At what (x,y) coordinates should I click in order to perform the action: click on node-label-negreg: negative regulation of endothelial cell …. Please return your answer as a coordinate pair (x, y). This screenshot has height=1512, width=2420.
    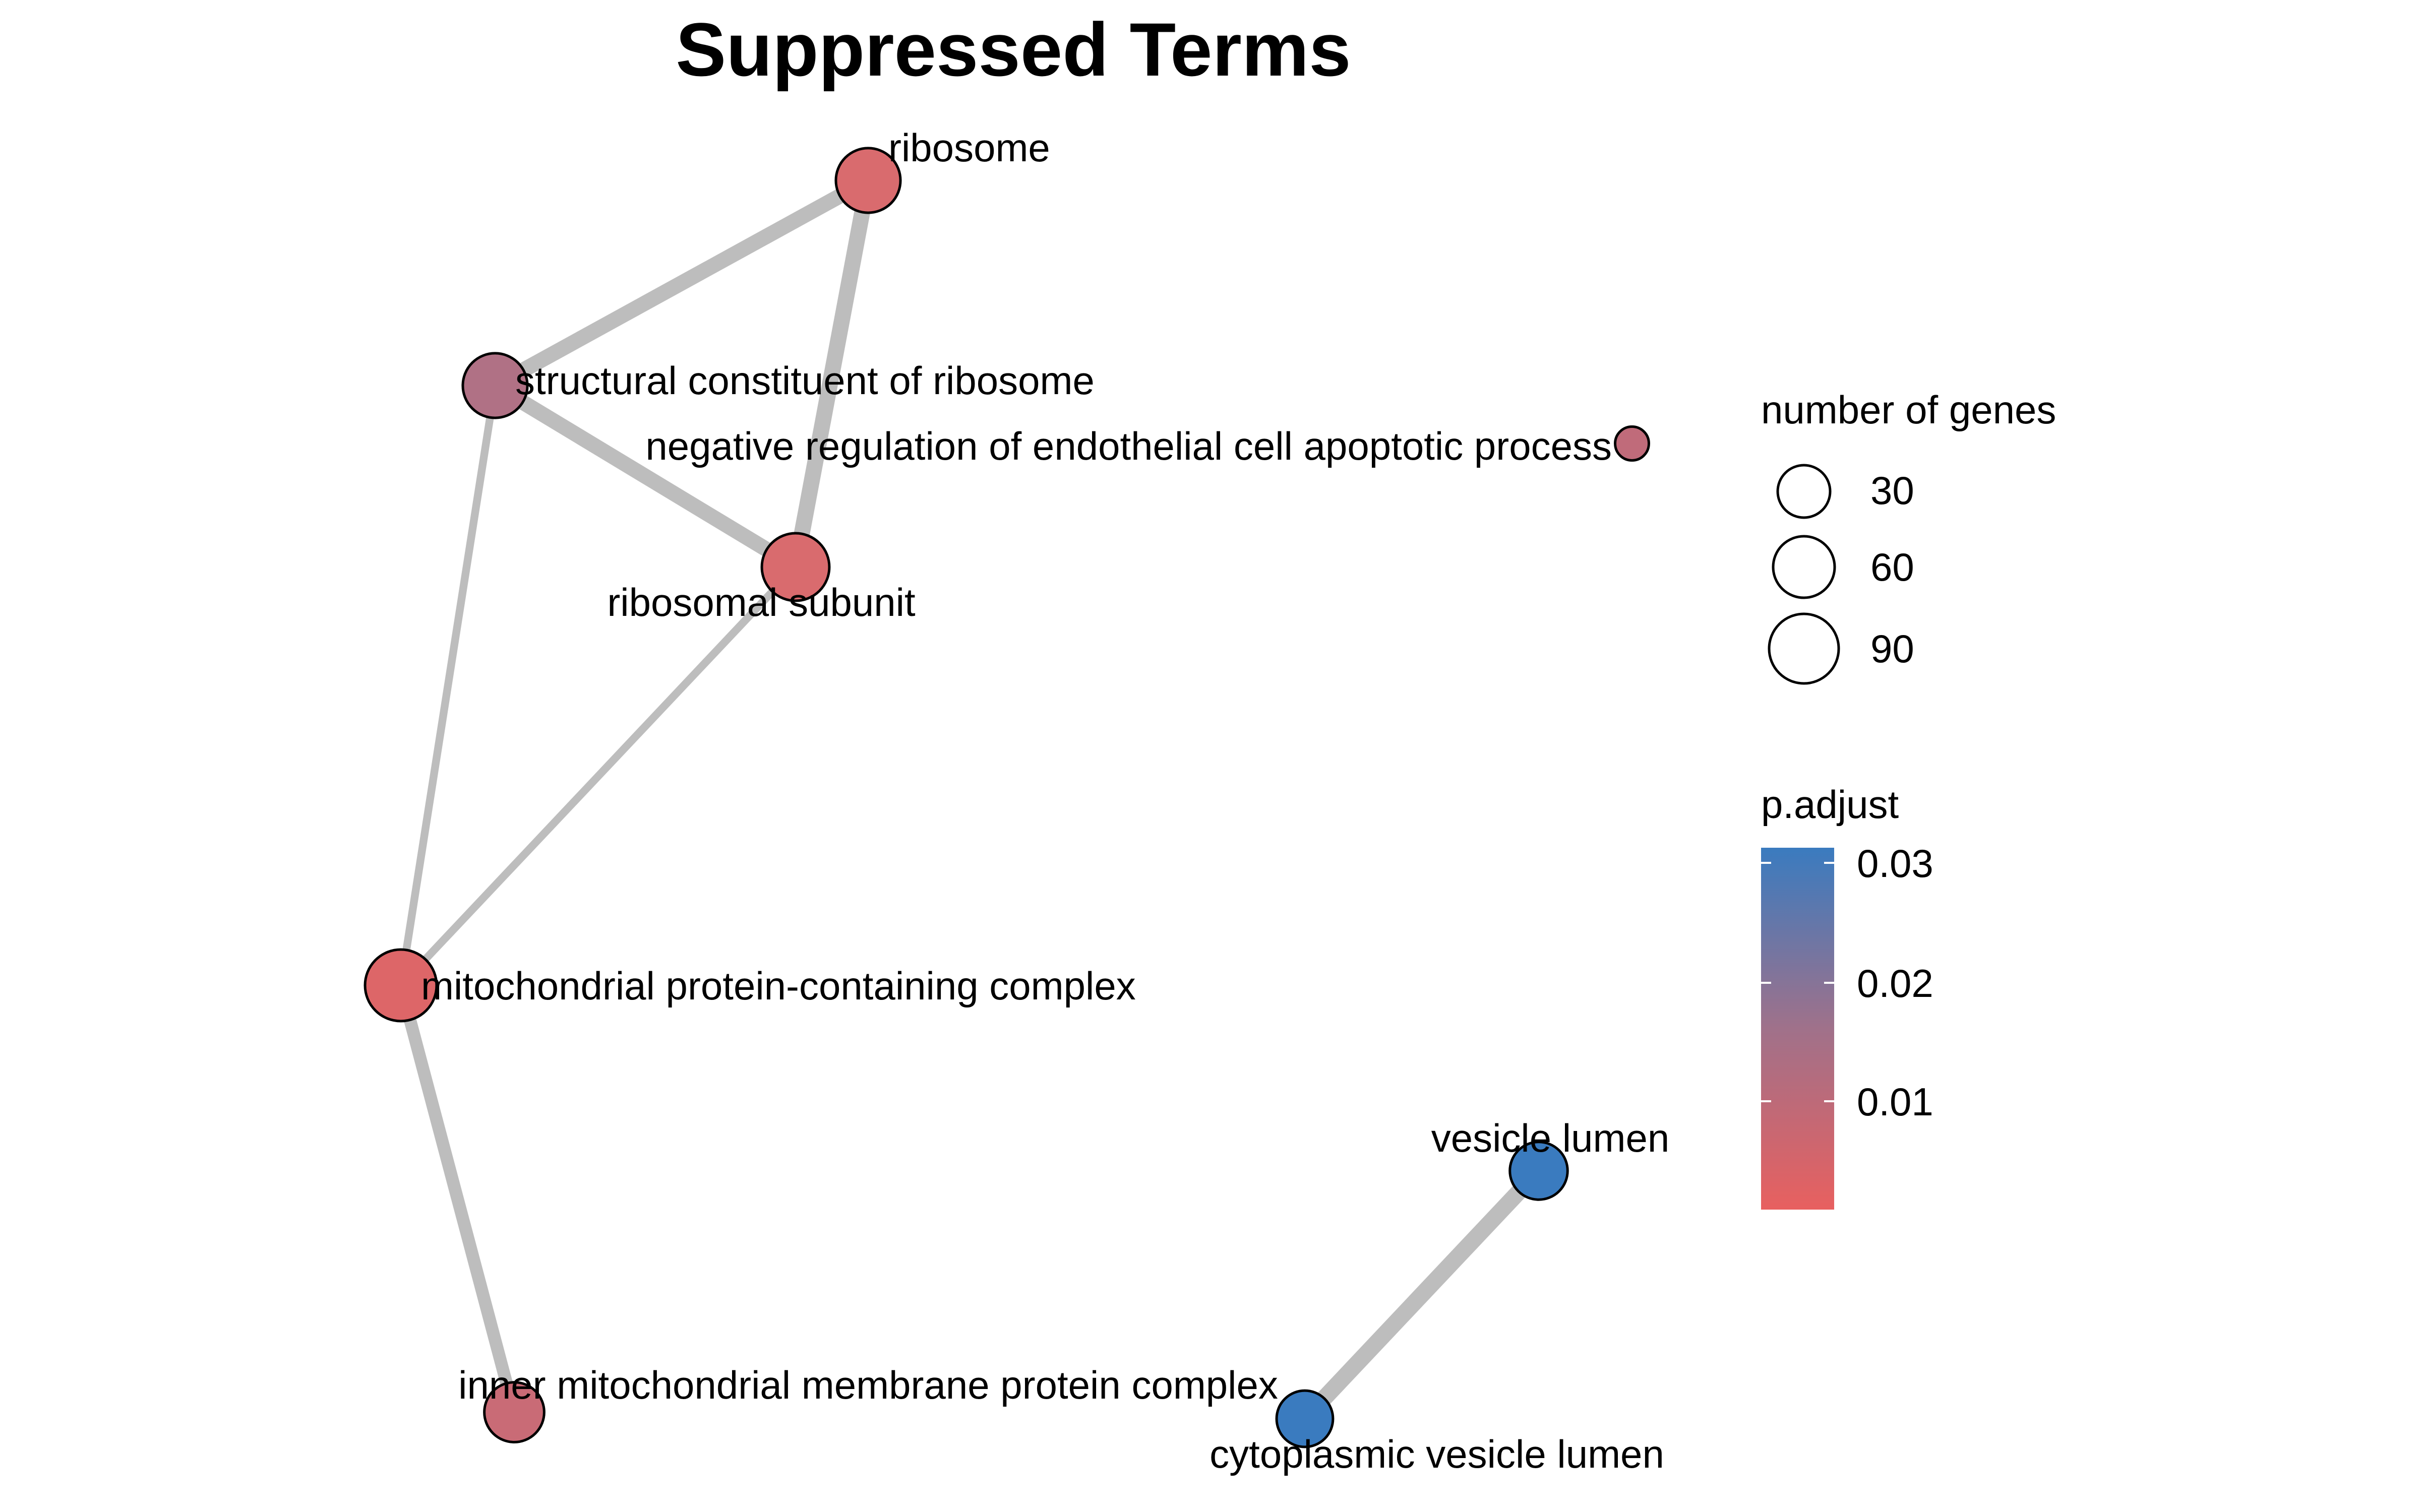
    Looking at the image, I should click on (1128, 446).